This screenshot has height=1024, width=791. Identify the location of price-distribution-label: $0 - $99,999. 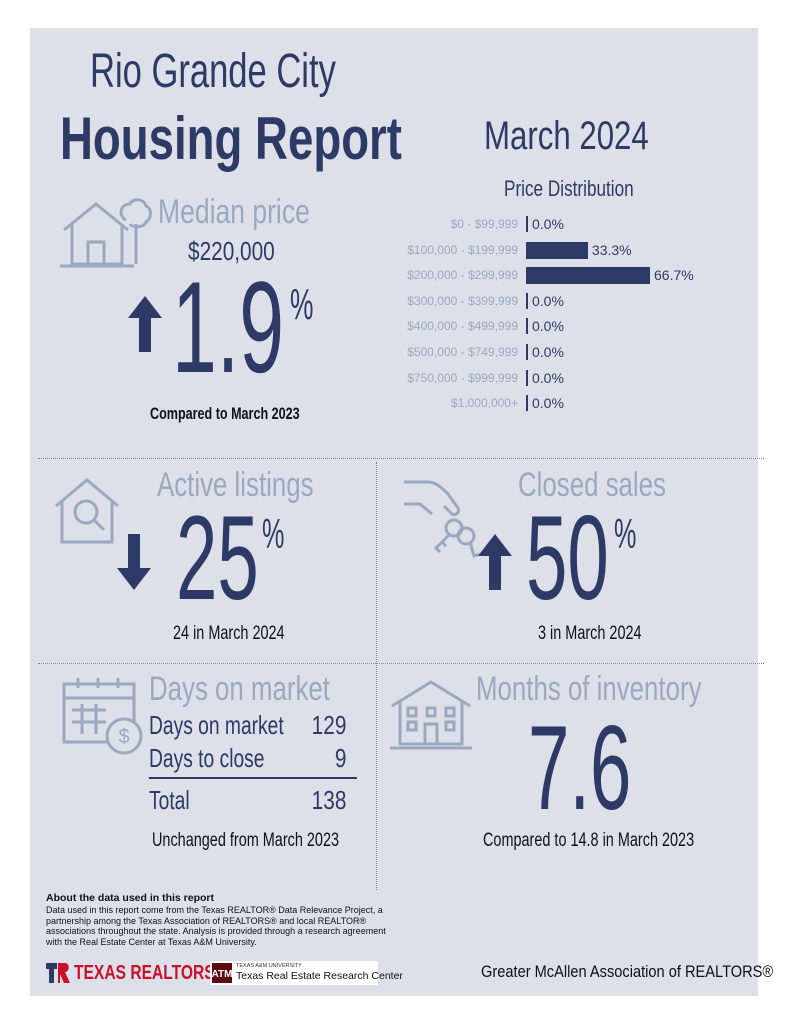
(484, 224).